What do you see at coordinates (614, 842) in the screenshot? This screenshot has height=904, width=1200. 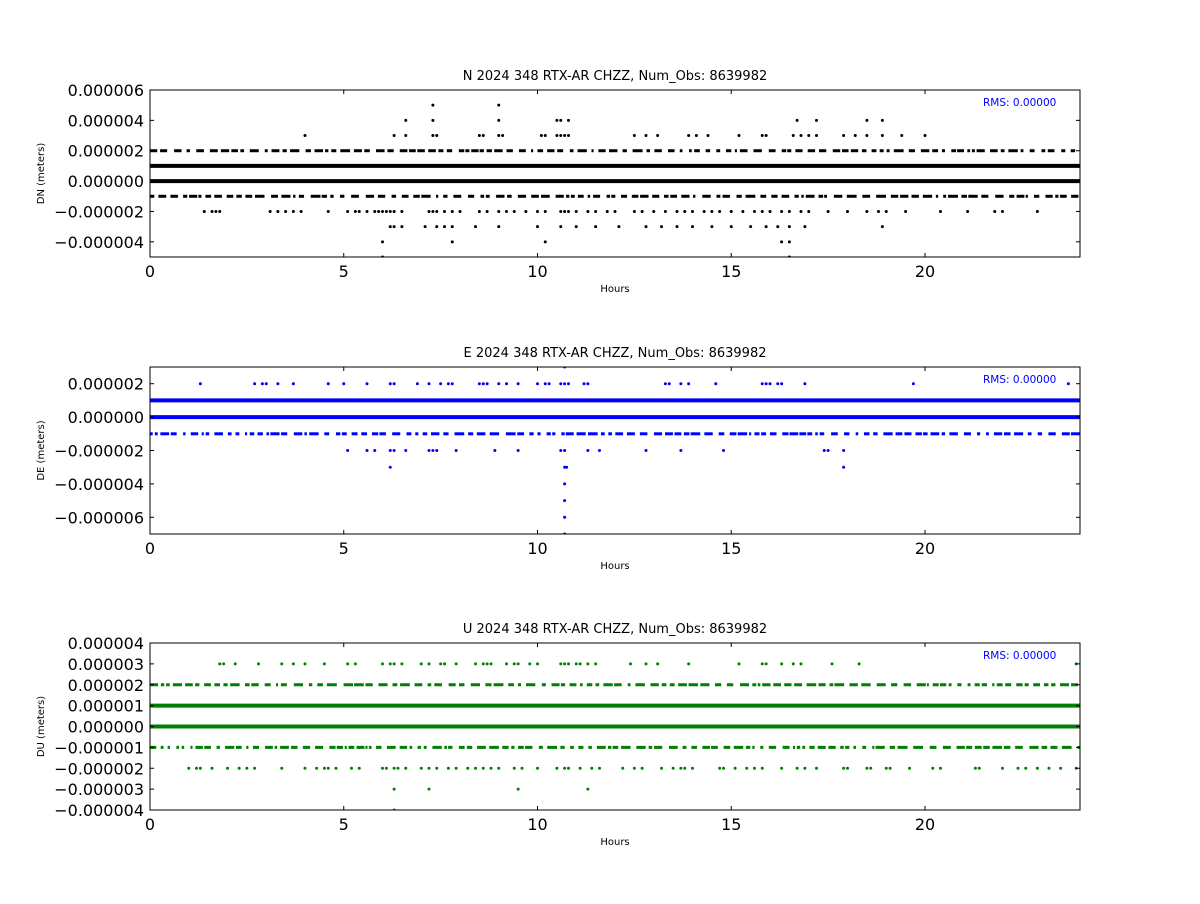 I see `u-x-axis-label: Hours` at bounding box center [614, 842].